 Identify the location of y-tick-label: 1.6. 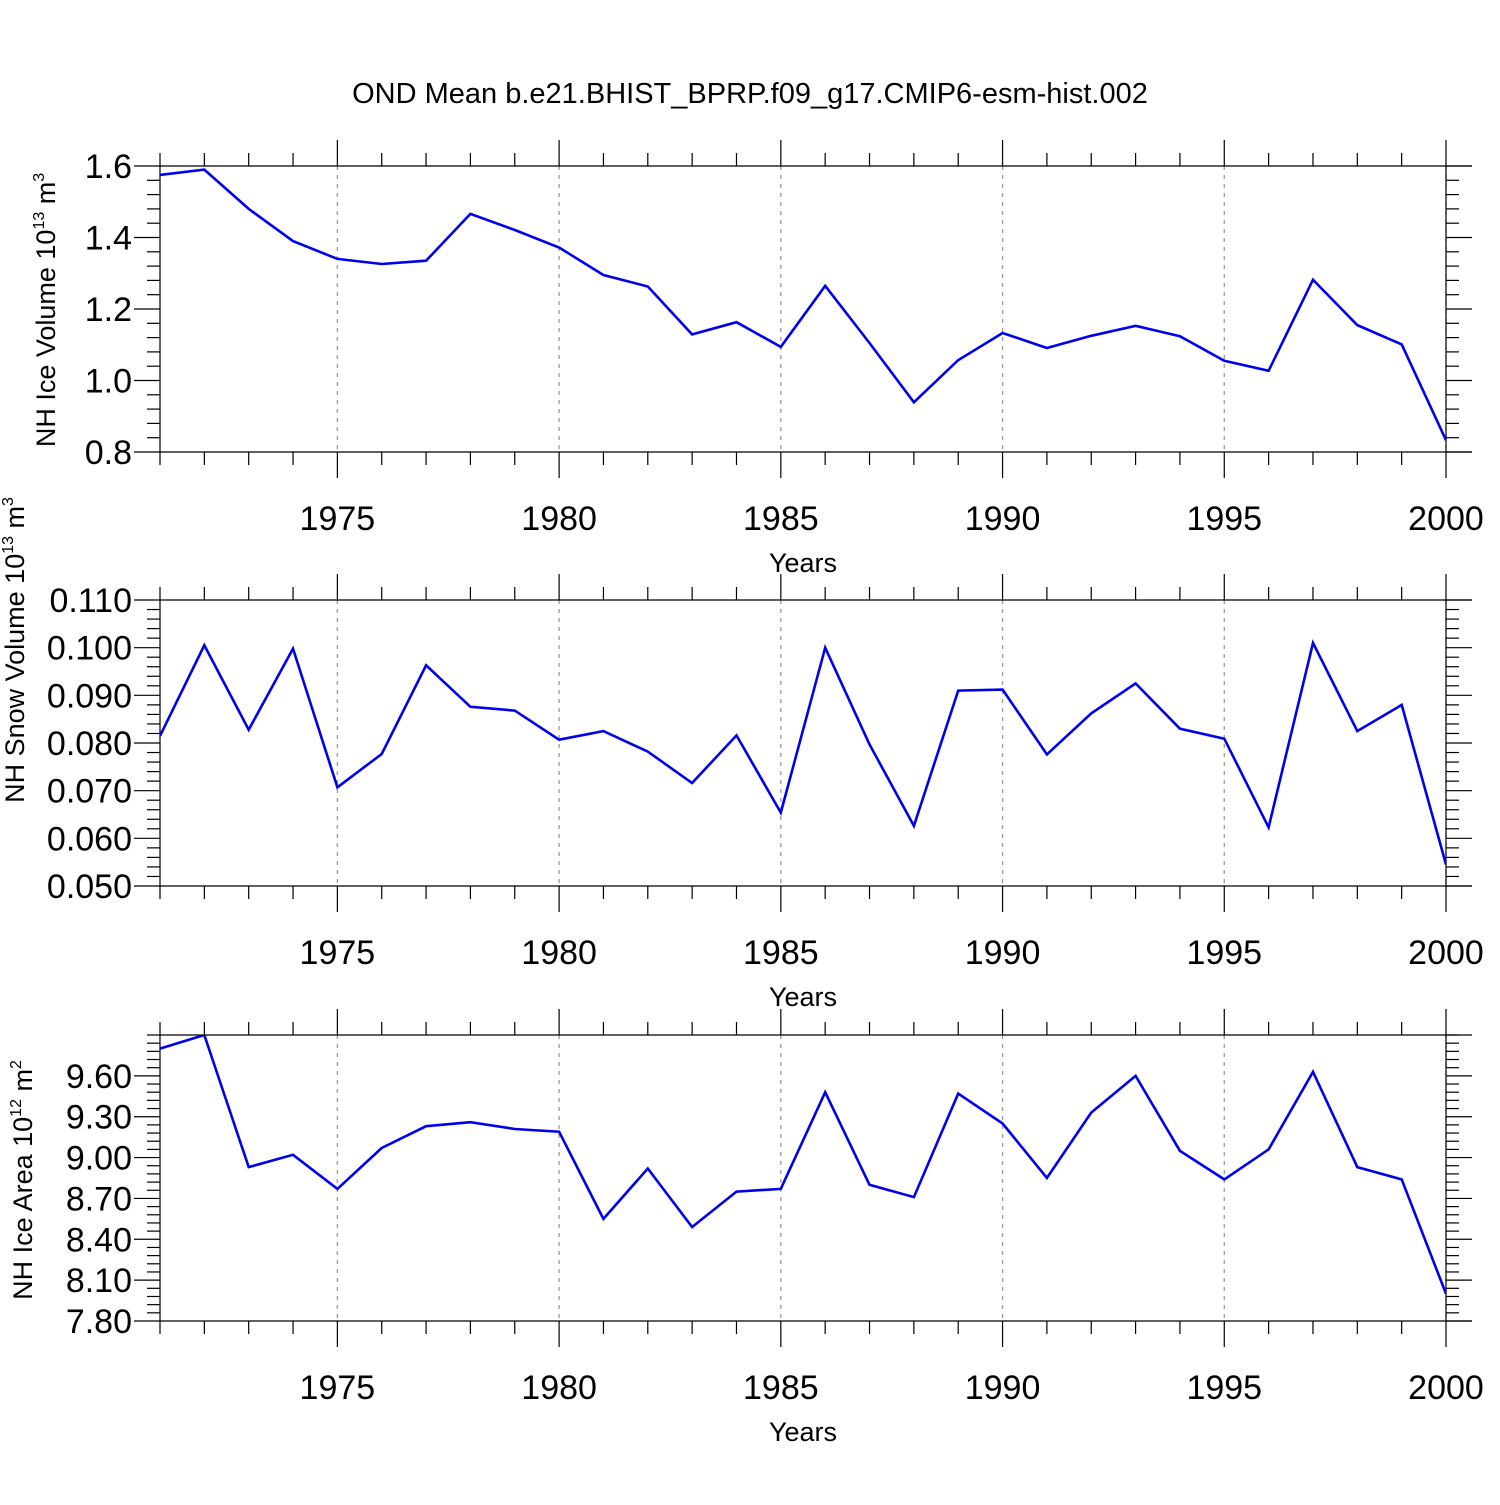
(108, 167).